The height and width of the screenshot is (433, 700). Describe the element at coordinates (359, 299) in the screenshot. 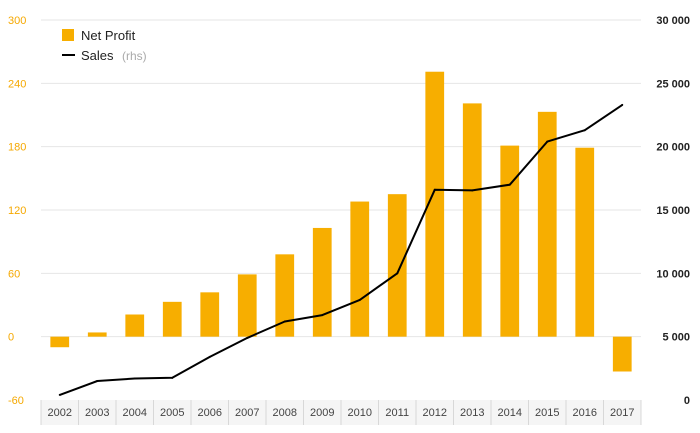

I see `sales-point-2010` at that location.